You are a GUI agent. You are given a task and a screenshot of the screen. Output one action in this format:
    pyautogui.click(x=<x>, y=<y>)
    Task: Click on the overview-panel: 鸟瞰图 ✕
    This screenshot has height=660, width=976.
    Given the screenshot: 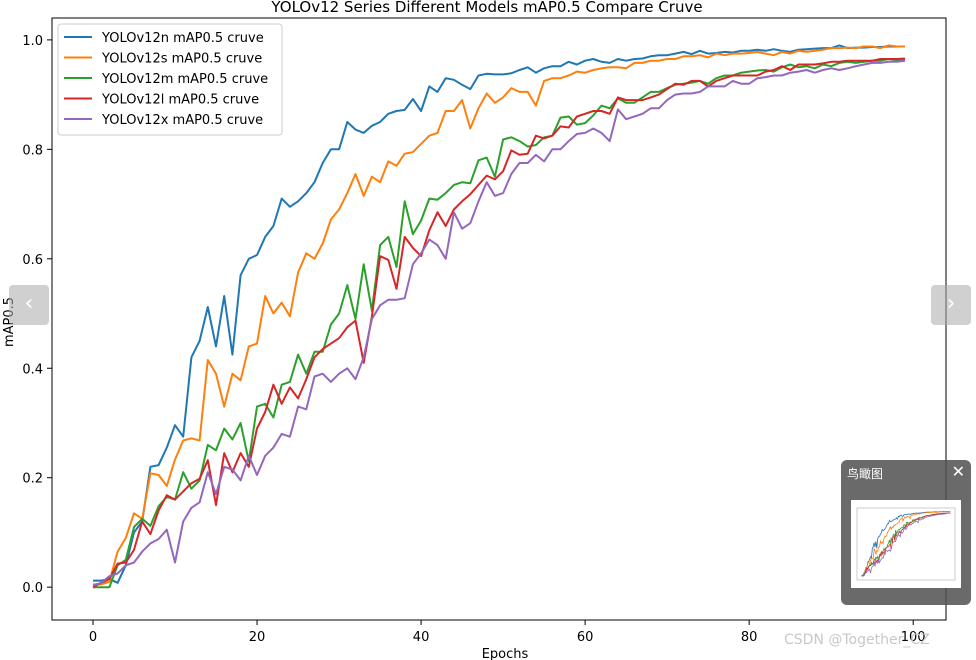 What is the action you would take?
    pyautogui.click(x=906, y=532)
    